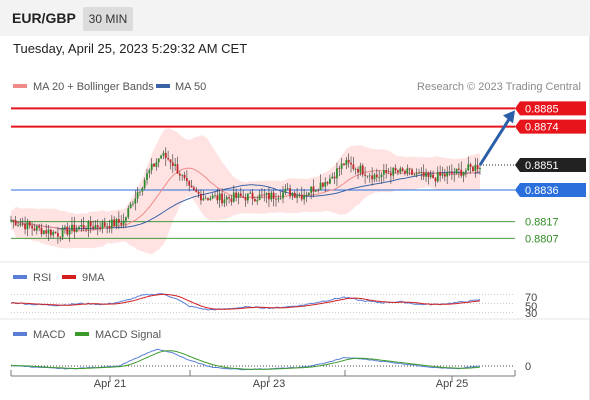 The height and width of the screenshot is (400, 590). I want to click on svg-text: 0.8851, so click(542, 166).